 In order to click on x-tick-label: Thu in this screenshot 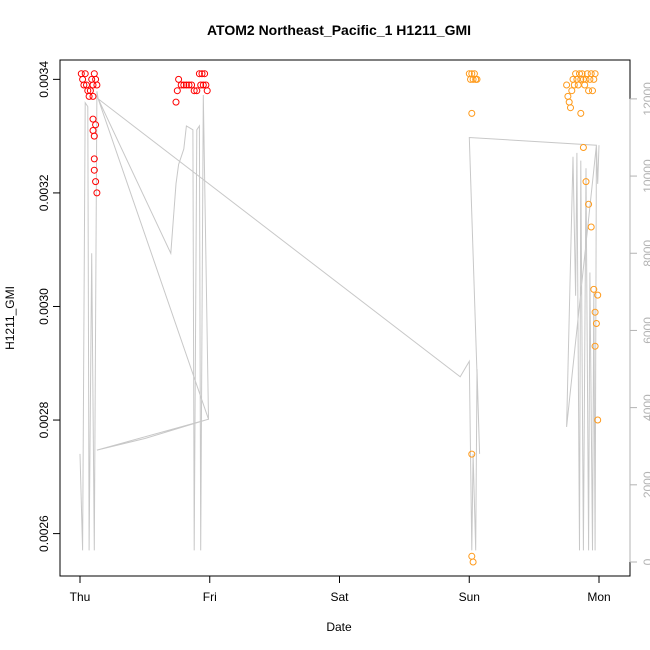, I will do `click(80, 597)`.